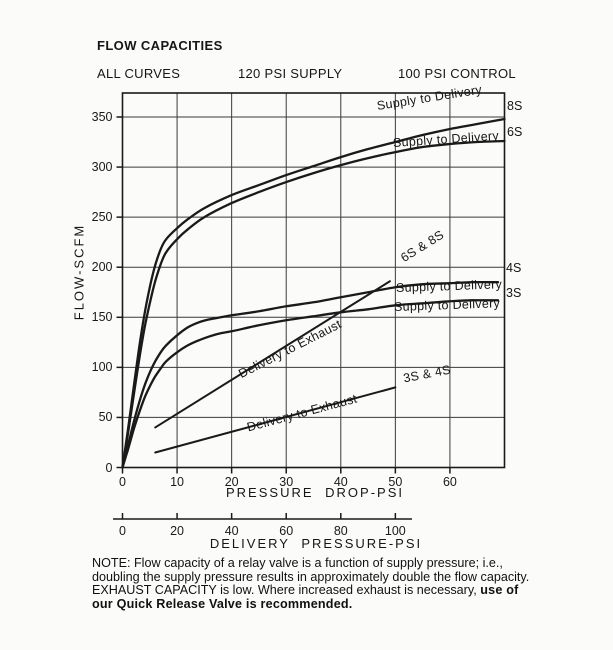  What do you see at coordinates (286, 531) in the screenshot?
I see `x2-tick-label: 60` at bounding box center [286, 531].